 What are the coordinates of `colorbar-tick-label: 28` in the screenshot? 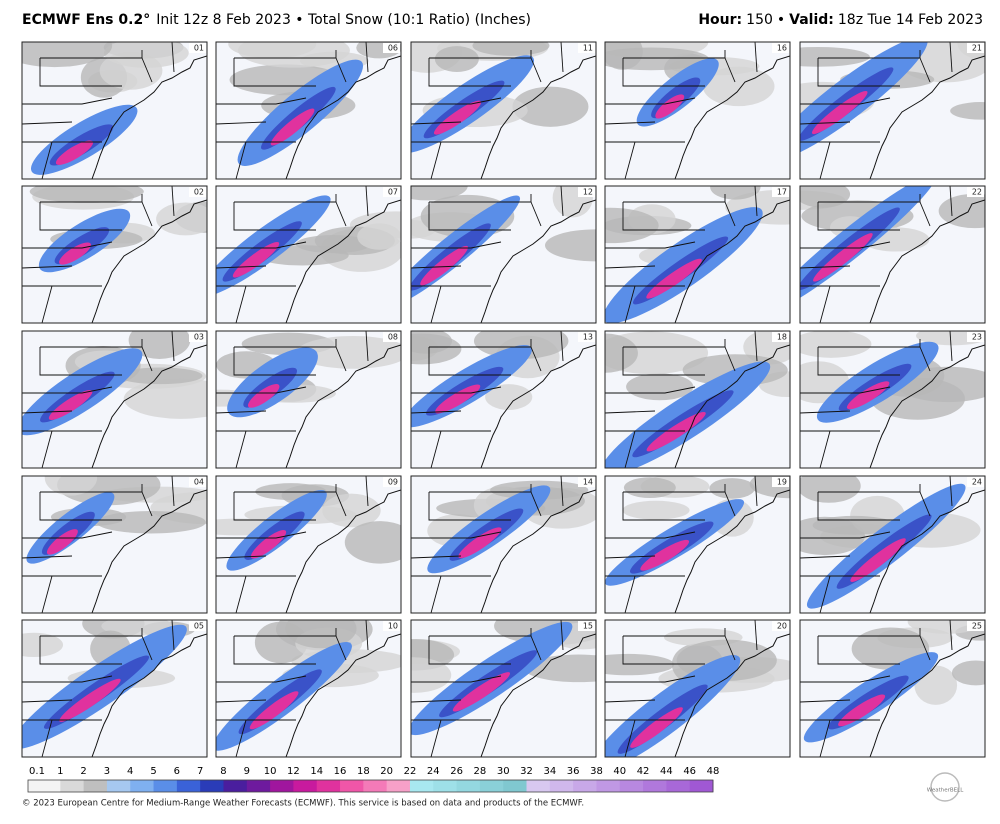 It's located at (480, 771).